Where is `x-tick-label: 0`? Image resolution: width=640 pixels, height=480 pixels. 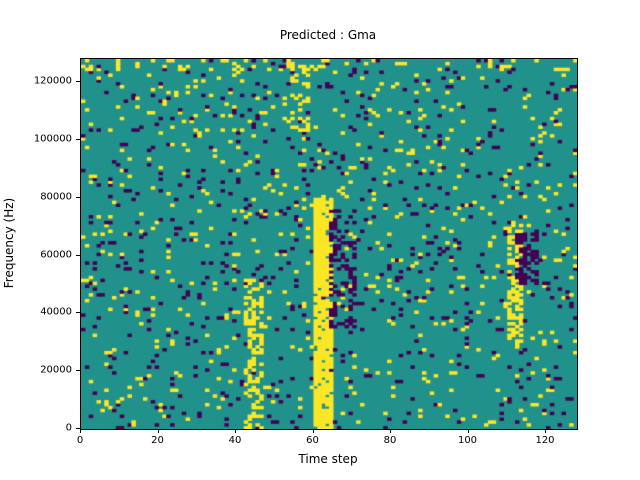
x-tick-label: 0 is located at coordinates (80, 440).